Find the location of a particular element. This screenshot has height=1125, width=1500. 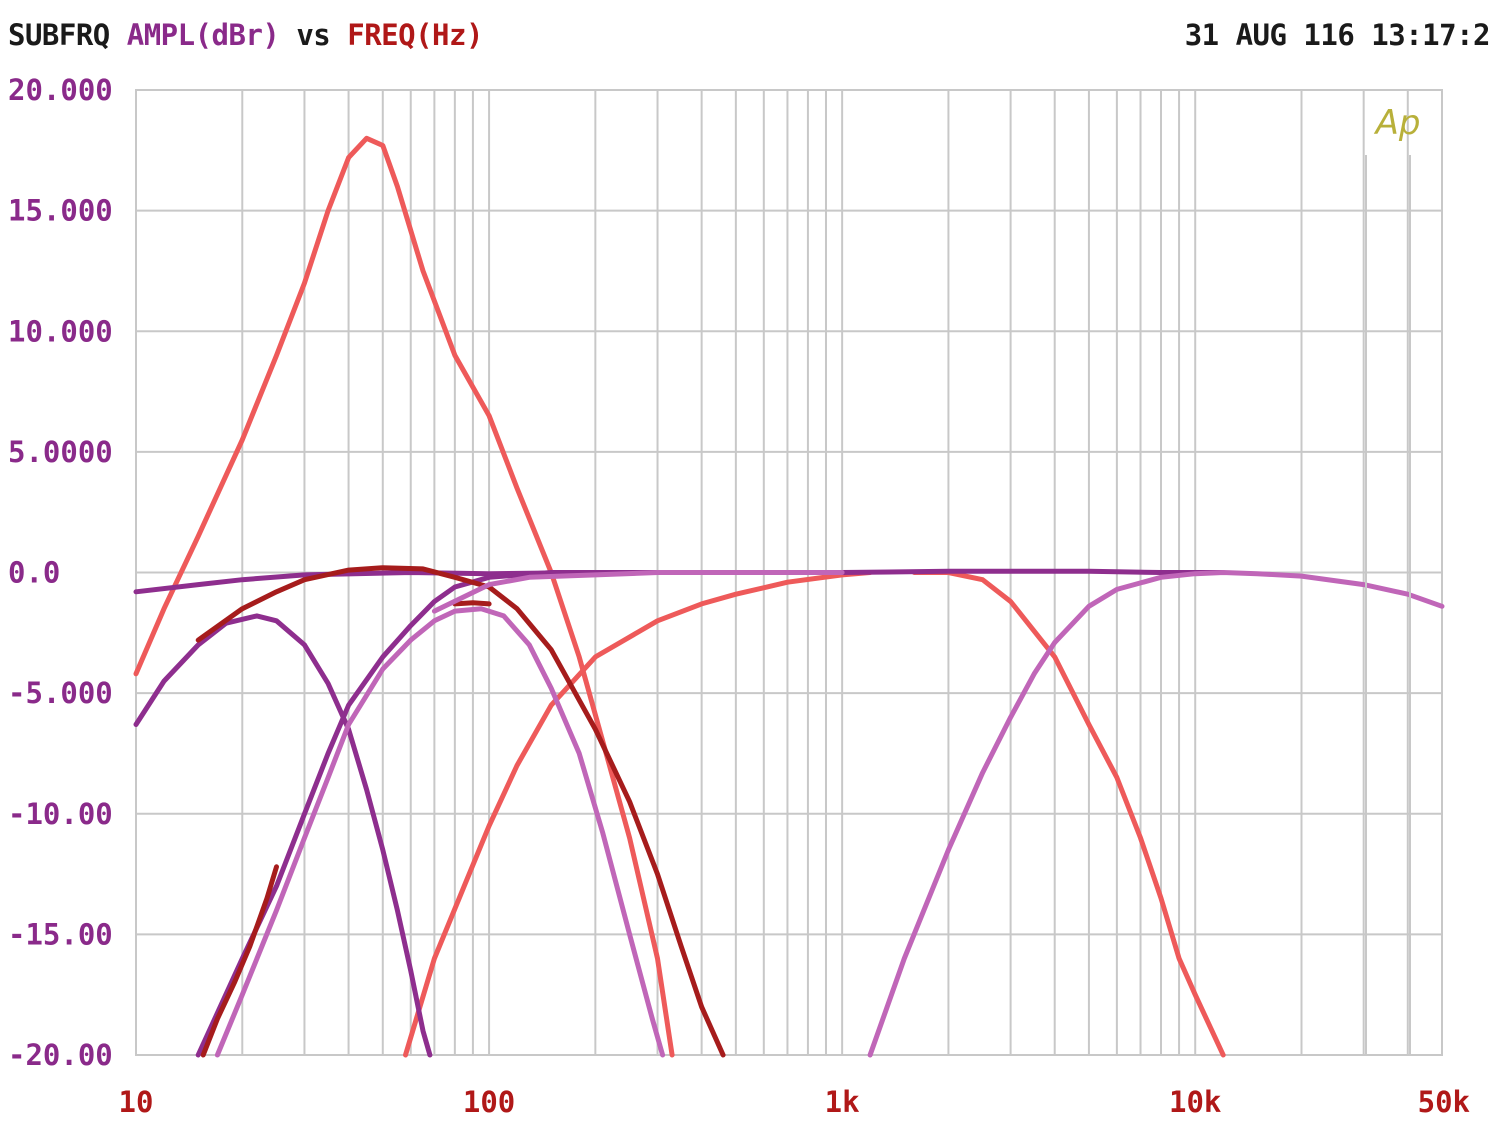

y-quantity-label: AMPL(dBr) is located at coordinates (203, 35).